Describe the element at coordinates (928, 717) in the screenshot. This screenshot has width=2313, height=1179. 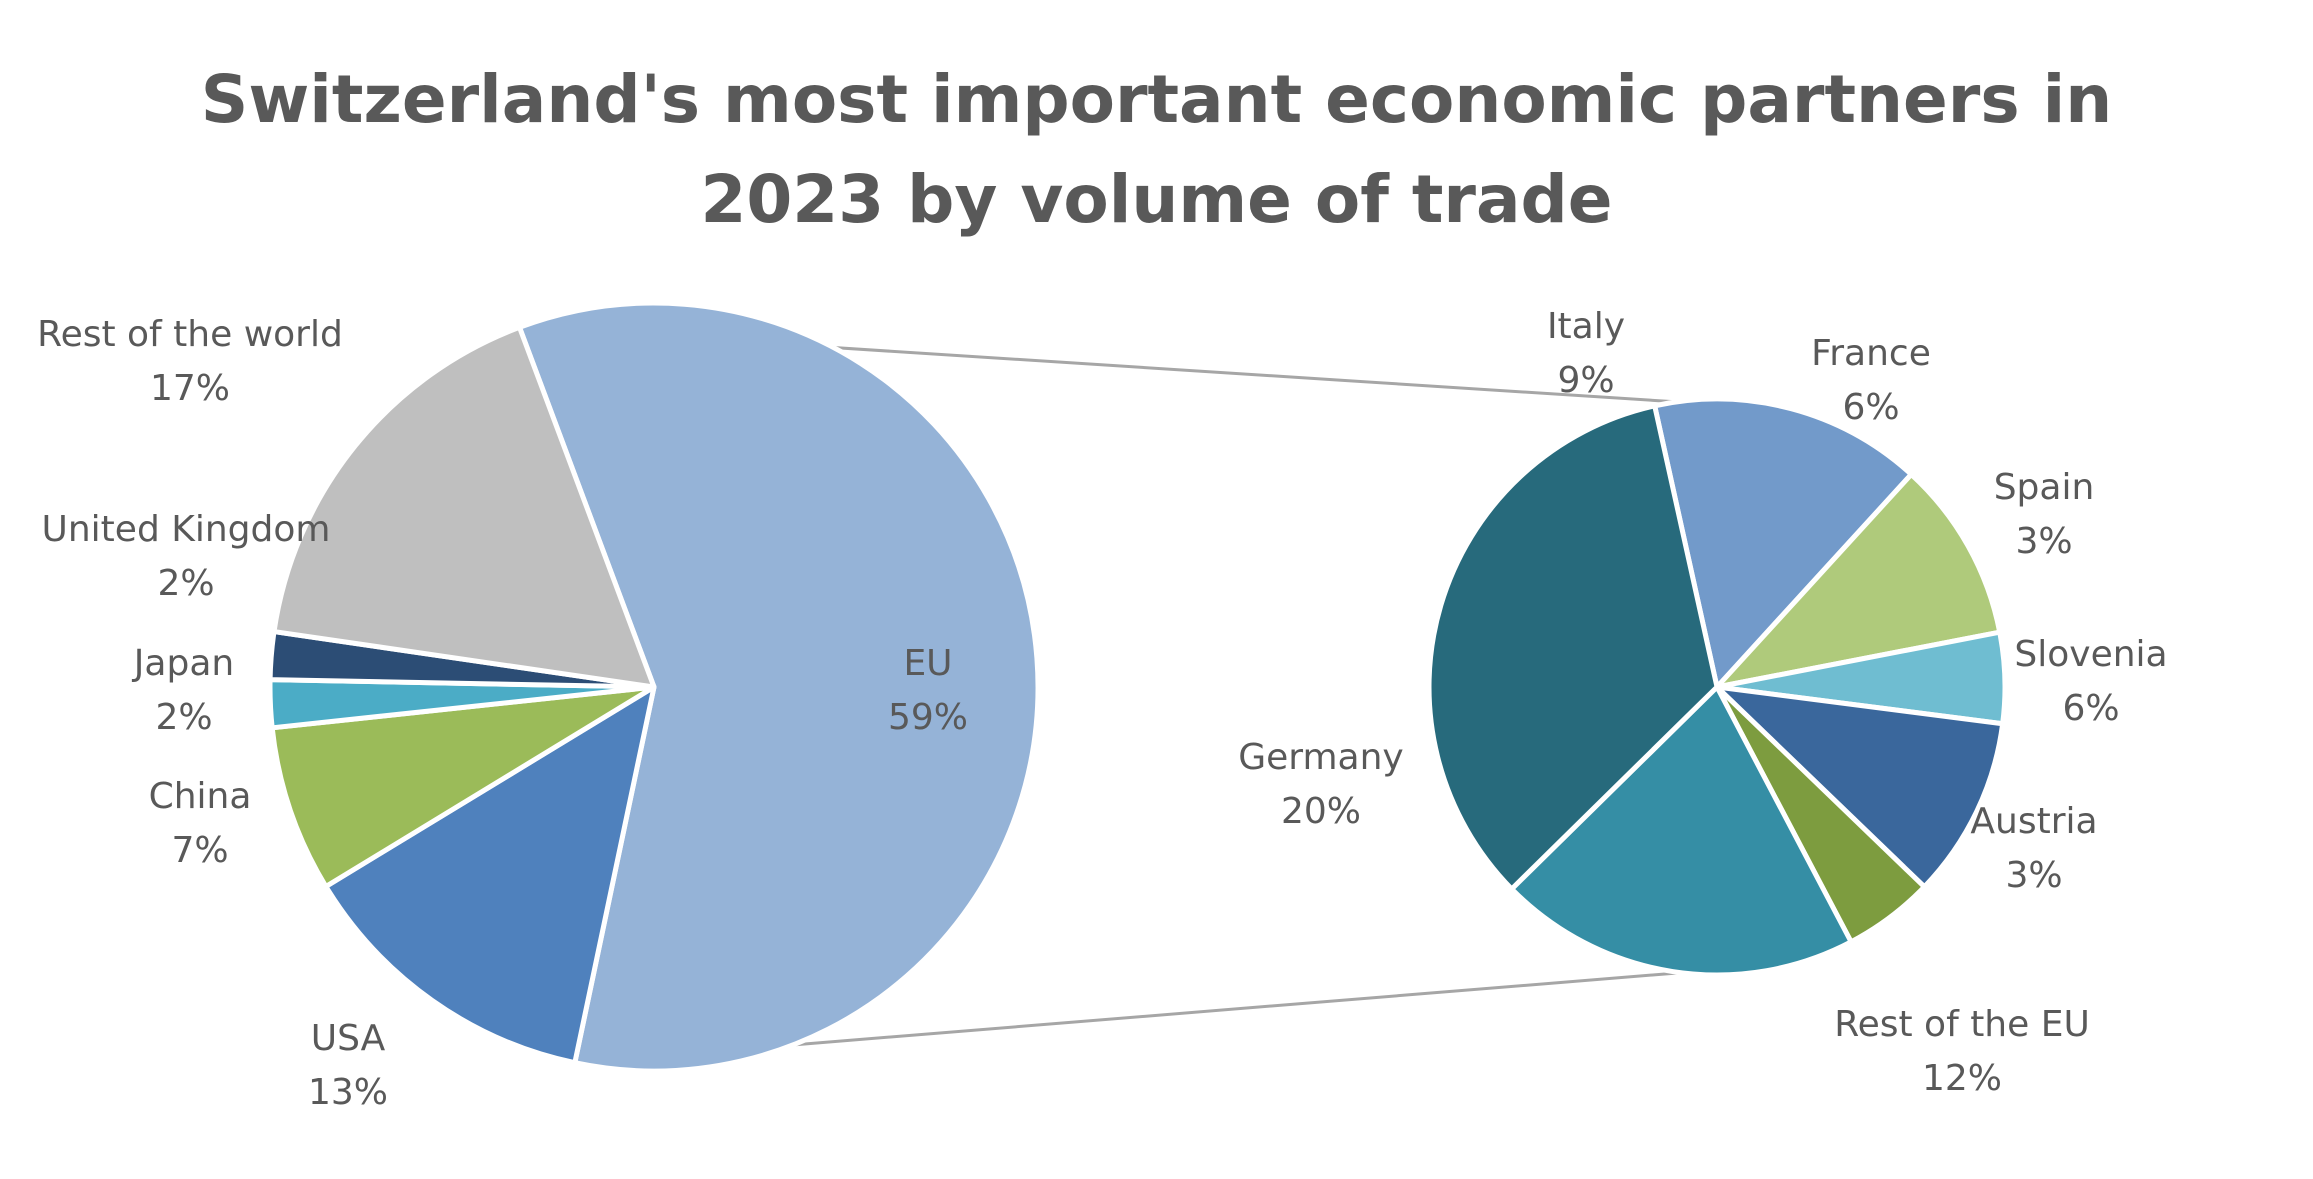
I see `slice-label-percent: 59%` at that location.